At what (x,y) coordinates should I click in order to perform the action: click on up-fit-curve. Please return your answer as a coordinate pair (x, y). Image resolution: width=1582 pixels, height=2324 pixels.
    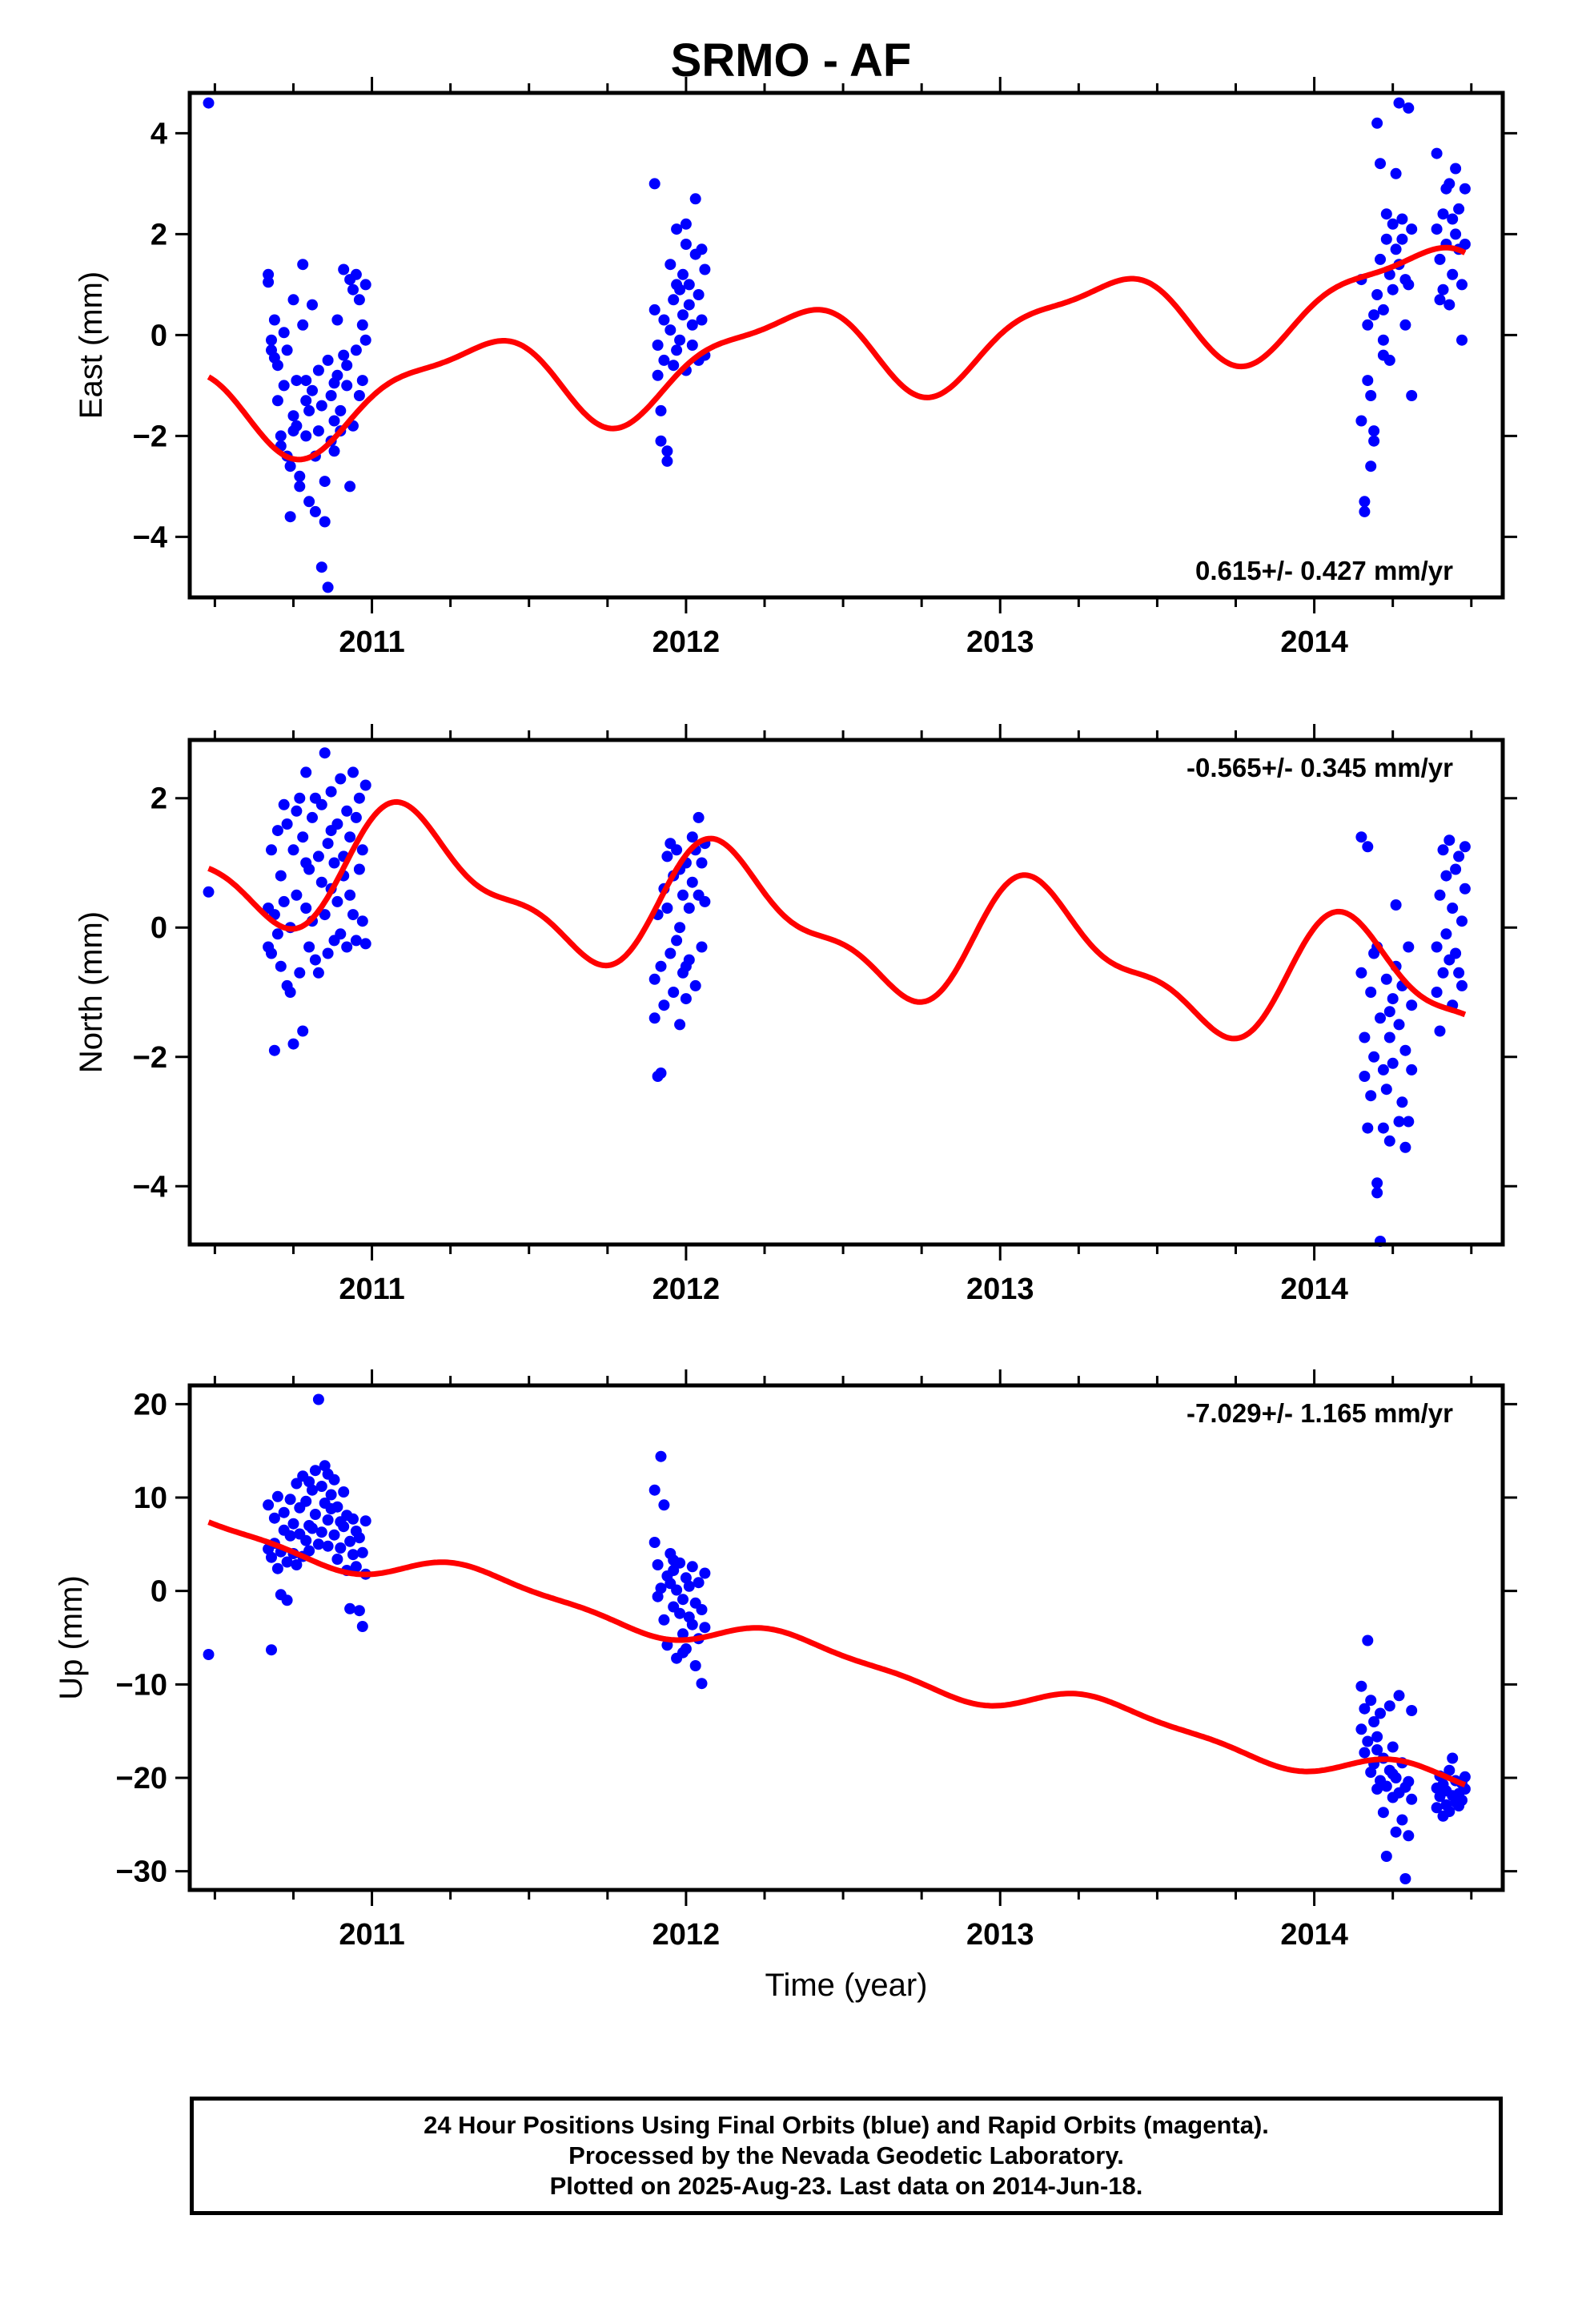
    Looking at the image, I should click on (837, 1653).